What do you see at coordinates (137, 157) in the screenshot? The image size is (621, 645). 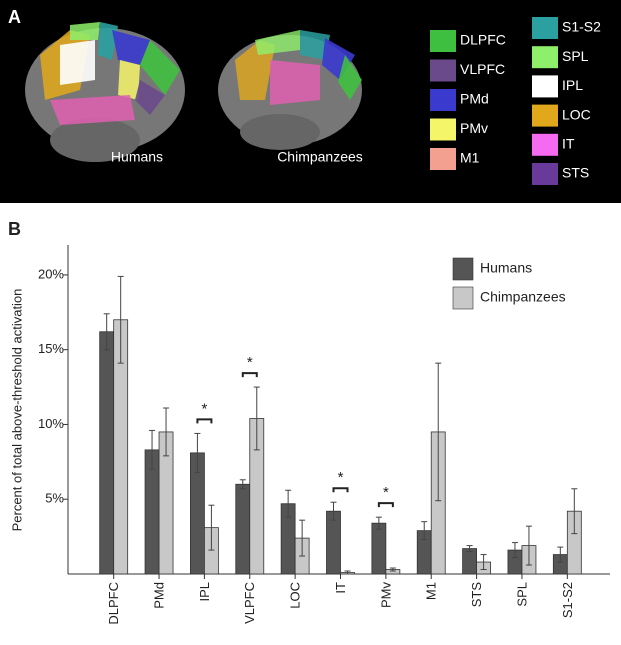 I see `brain-caption: Humans` at bounding box center [137, 157].